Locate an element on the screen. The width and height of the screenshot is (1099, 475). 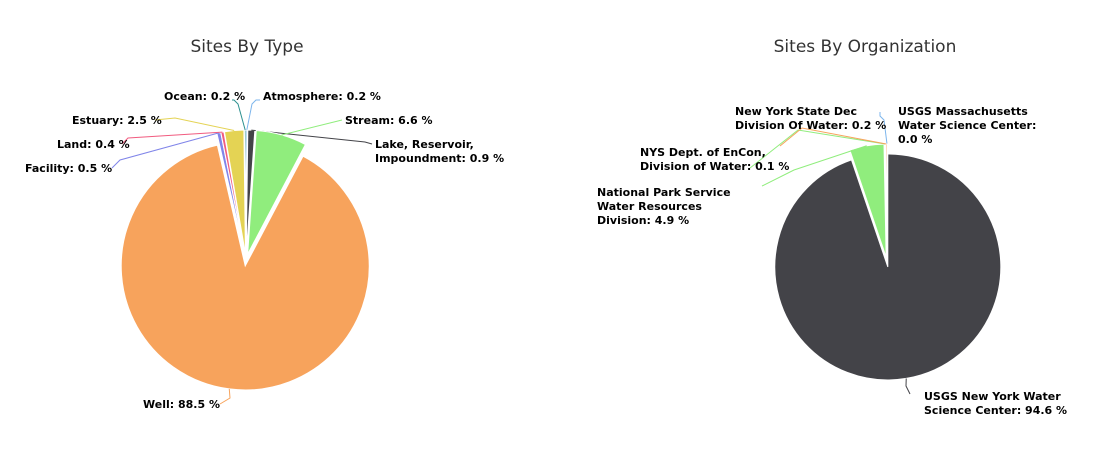
connector-facility is located at coordinates (165, 150).